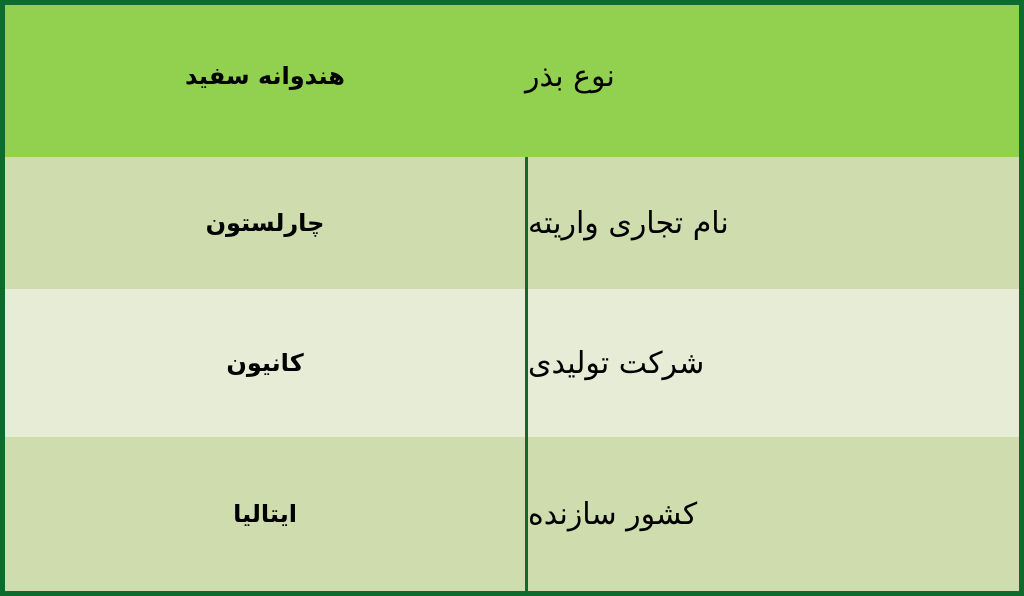 The image size is (1024, 596). I want to click on row-value: ایتالیا, so click(265, 514).